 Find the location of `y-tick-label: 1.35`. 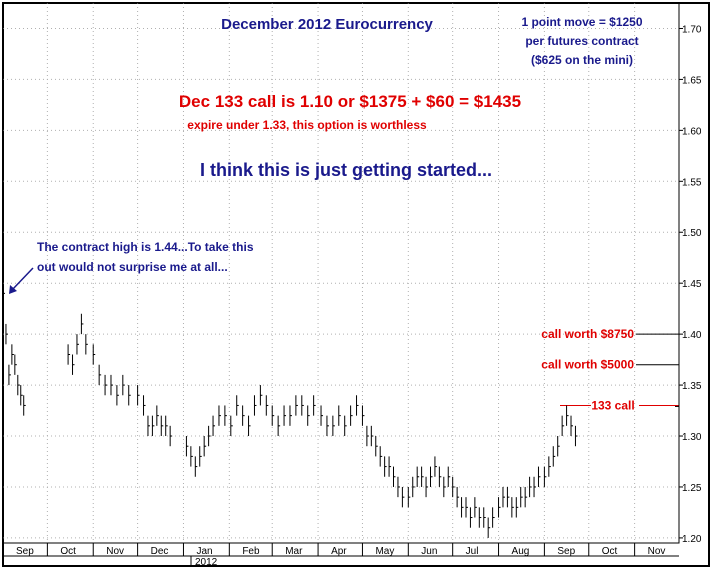

y-tick-label: 1.35 is located at coordinates (692, 386).